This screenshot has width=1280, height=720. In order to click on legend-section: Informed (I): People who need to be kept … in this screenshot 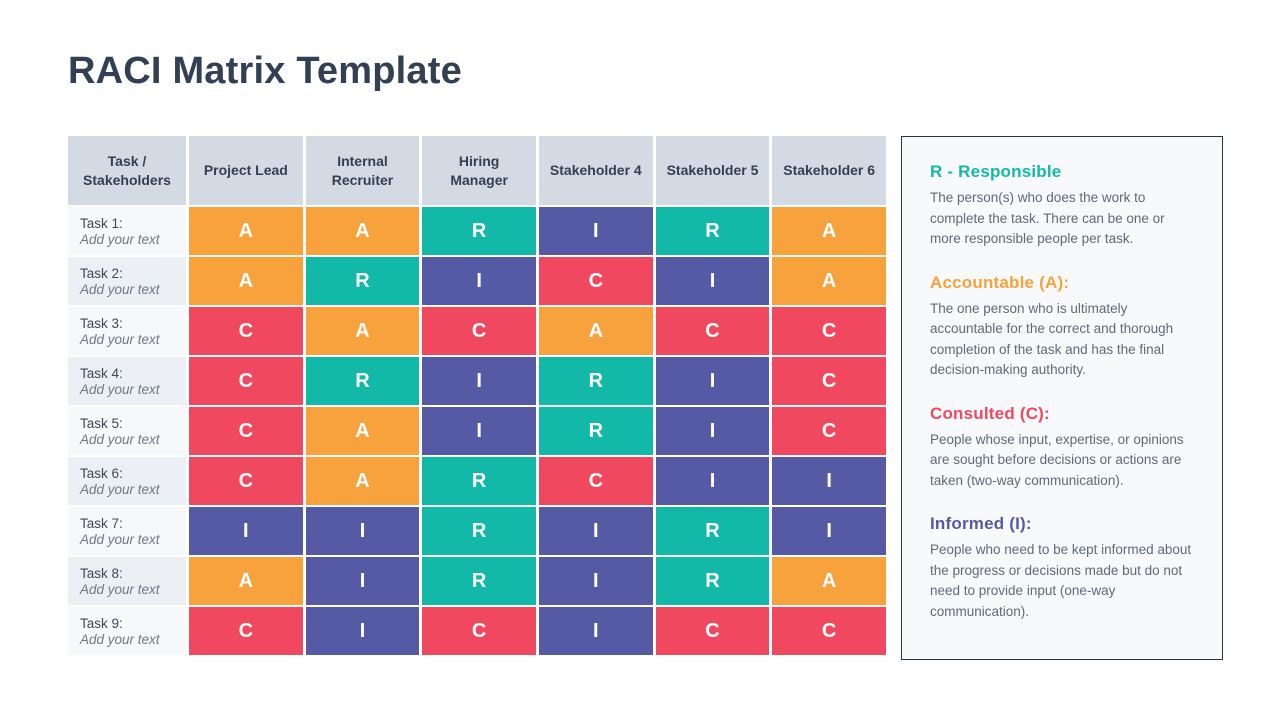, I will do `click(1062, 568)`.